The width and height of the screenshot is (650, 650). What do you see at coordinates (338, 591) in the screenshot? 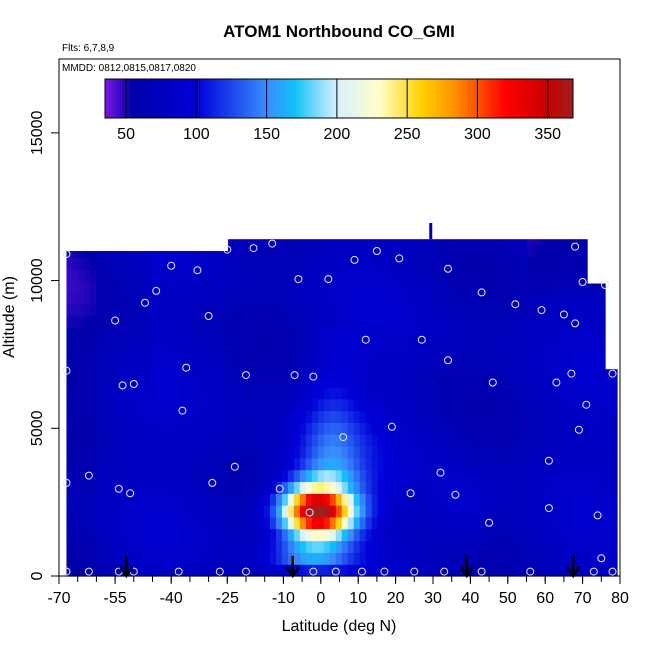
I see `x-axis: -70 -55 -40 -25 -10 0 10 20 30 40 50 60 70 80` at bounding box center [338, 591].